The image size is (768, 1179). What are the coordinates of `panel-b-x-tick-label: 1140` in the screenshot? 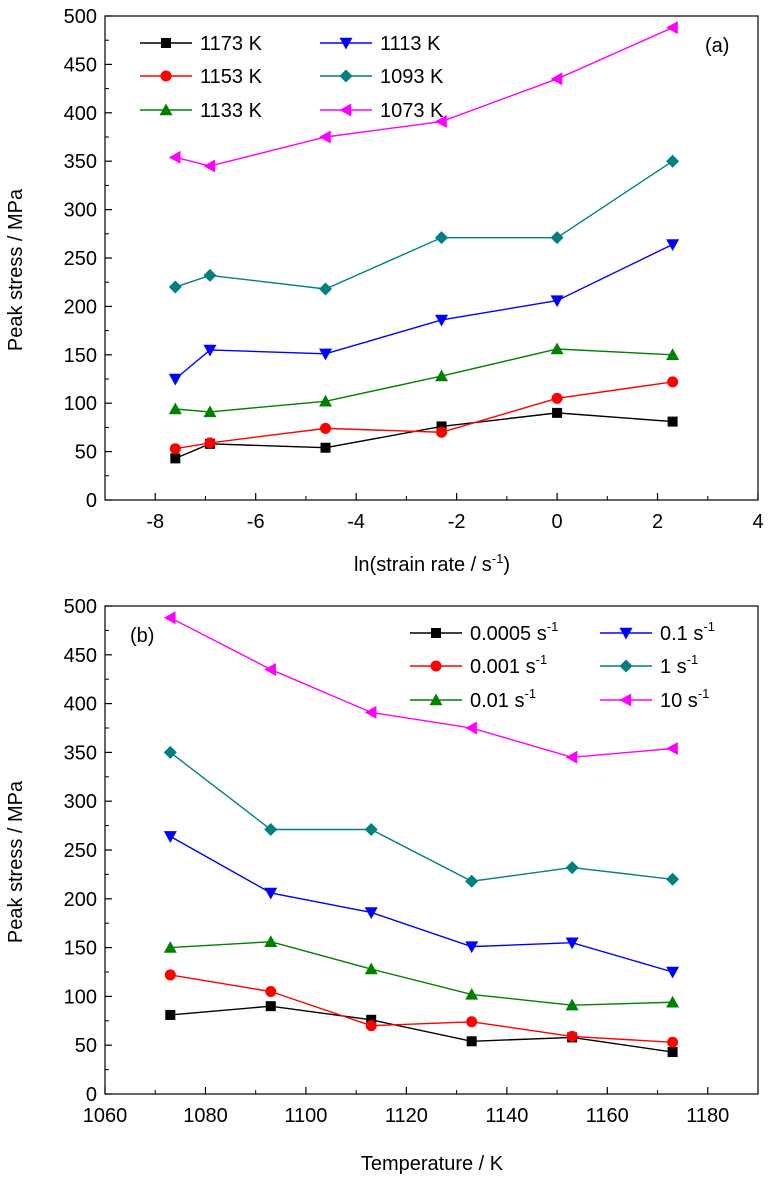 It's located at (506, 1116).